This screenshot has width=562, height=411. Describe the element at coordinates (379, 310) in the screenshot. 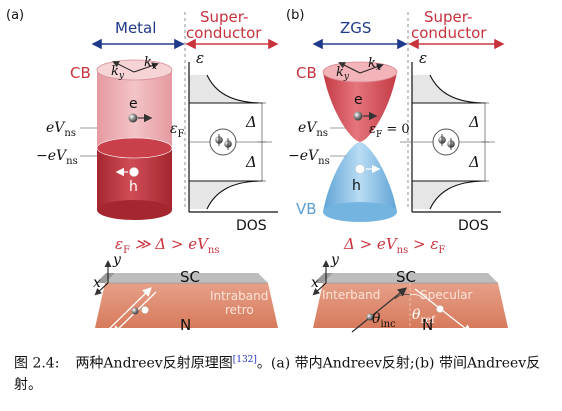

I see `panel-b-incident-path` at that location.